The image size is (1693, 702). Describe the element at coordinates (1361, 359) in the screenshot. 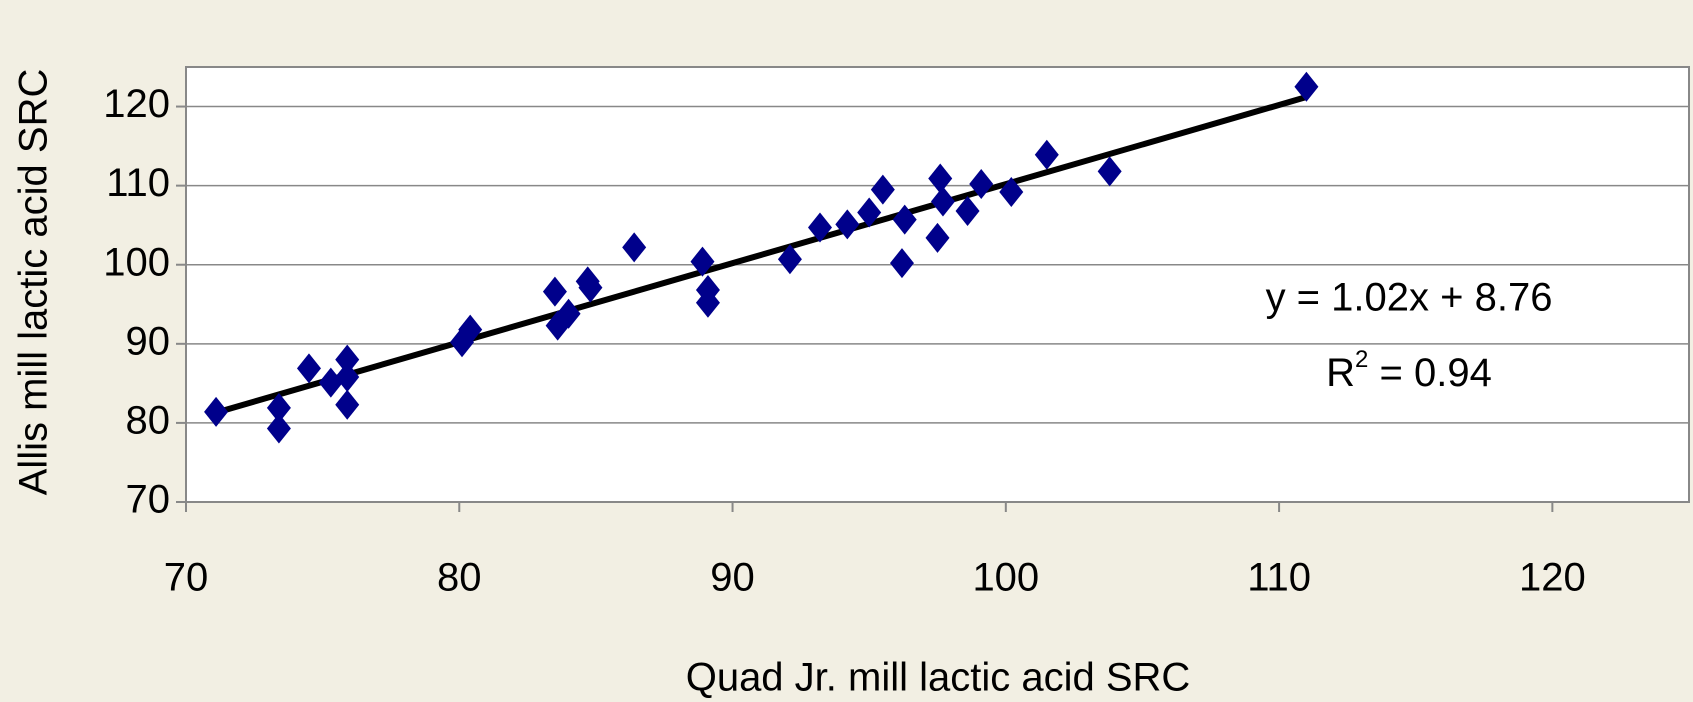

I see `r-sup: 2` at that location.